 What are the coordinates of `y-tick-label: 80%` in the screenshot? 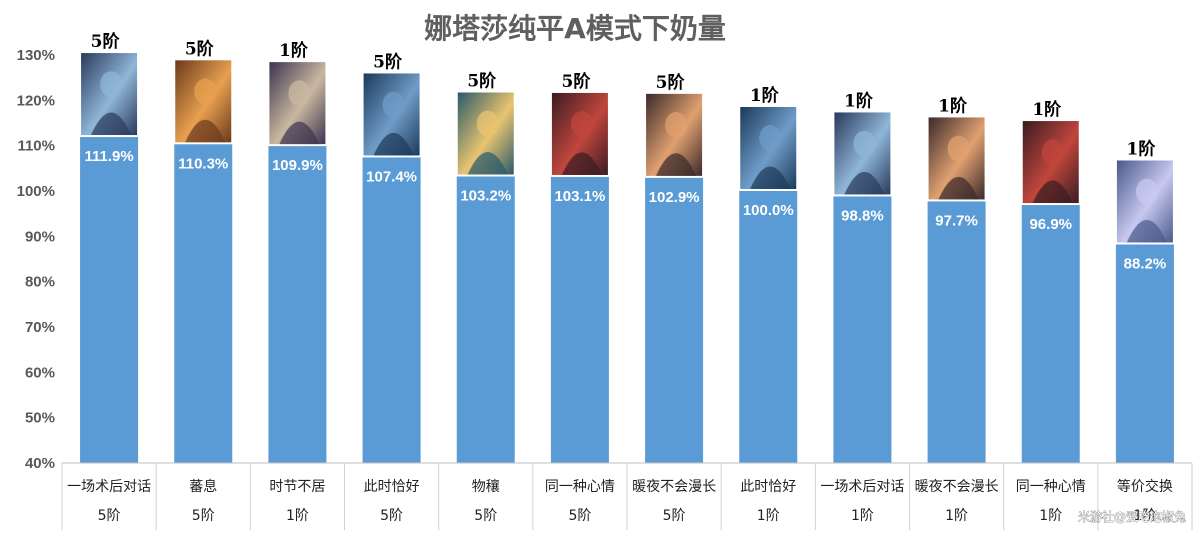 It's located at (40, 282).